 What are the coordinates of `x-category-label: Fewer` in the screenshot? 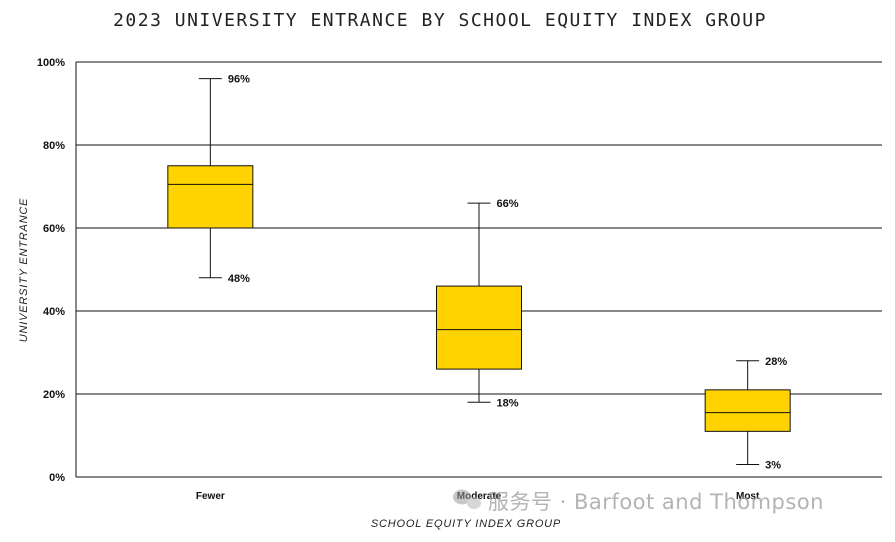 It's located at (210, 496).